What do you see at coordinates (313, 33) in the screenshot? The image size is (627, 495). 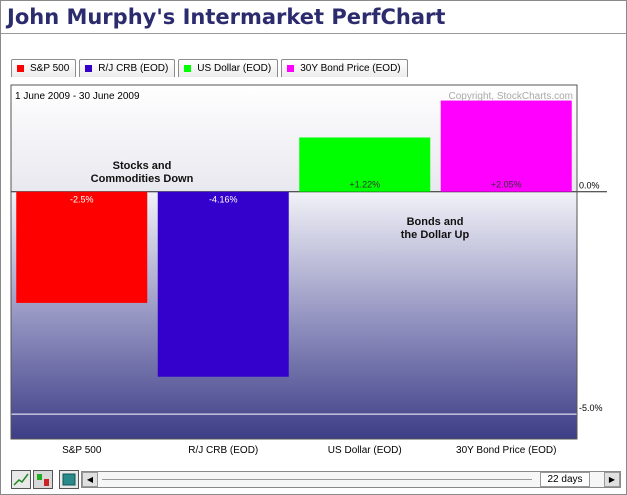 I see `title-divider` at bounding box center [313, 33].